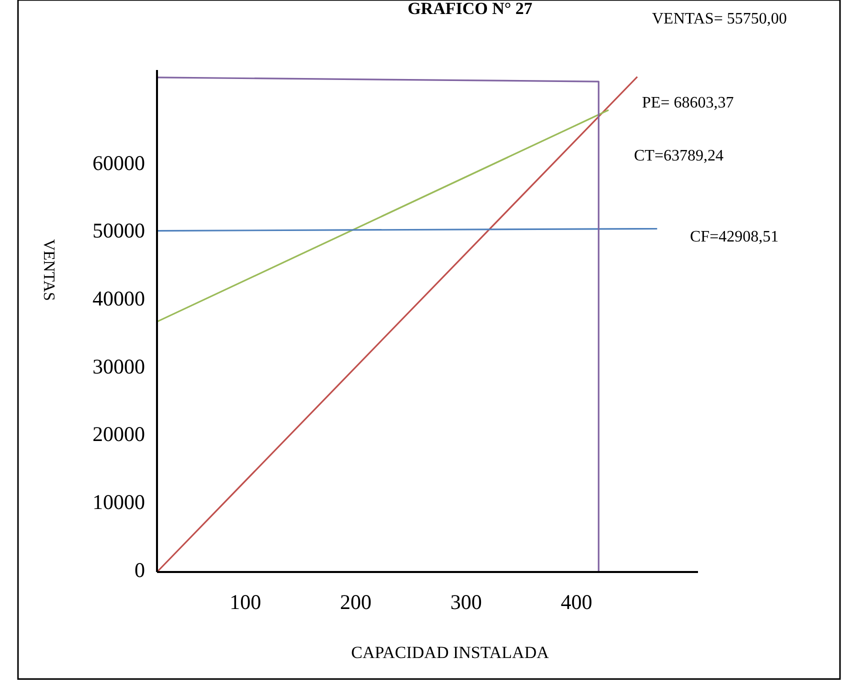  Describe the element at coordinates (734, 237) in the screenshot. I see `annotation: CF=42908,51` at that location.